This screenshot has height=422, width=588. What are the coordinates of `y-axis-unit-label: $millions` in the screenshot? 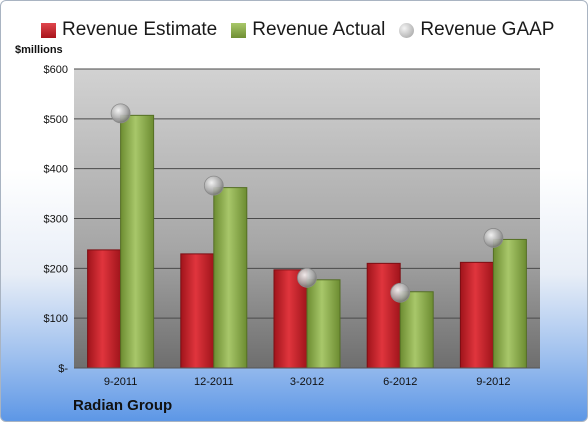 It's located at (39, 50).